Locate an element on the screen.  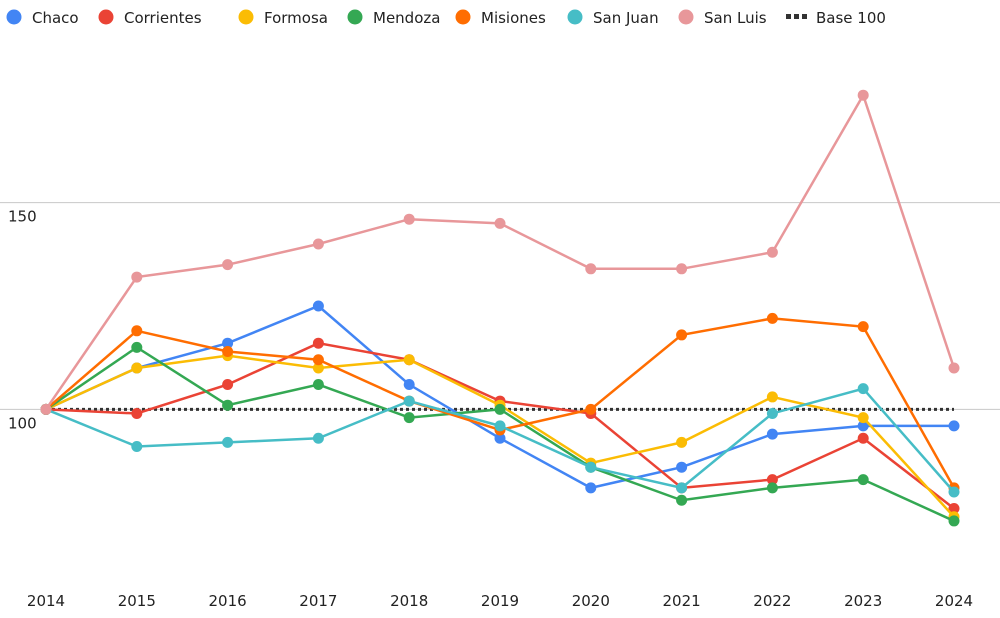
legend-item: Mendoza is located at coordinates (394, 18).